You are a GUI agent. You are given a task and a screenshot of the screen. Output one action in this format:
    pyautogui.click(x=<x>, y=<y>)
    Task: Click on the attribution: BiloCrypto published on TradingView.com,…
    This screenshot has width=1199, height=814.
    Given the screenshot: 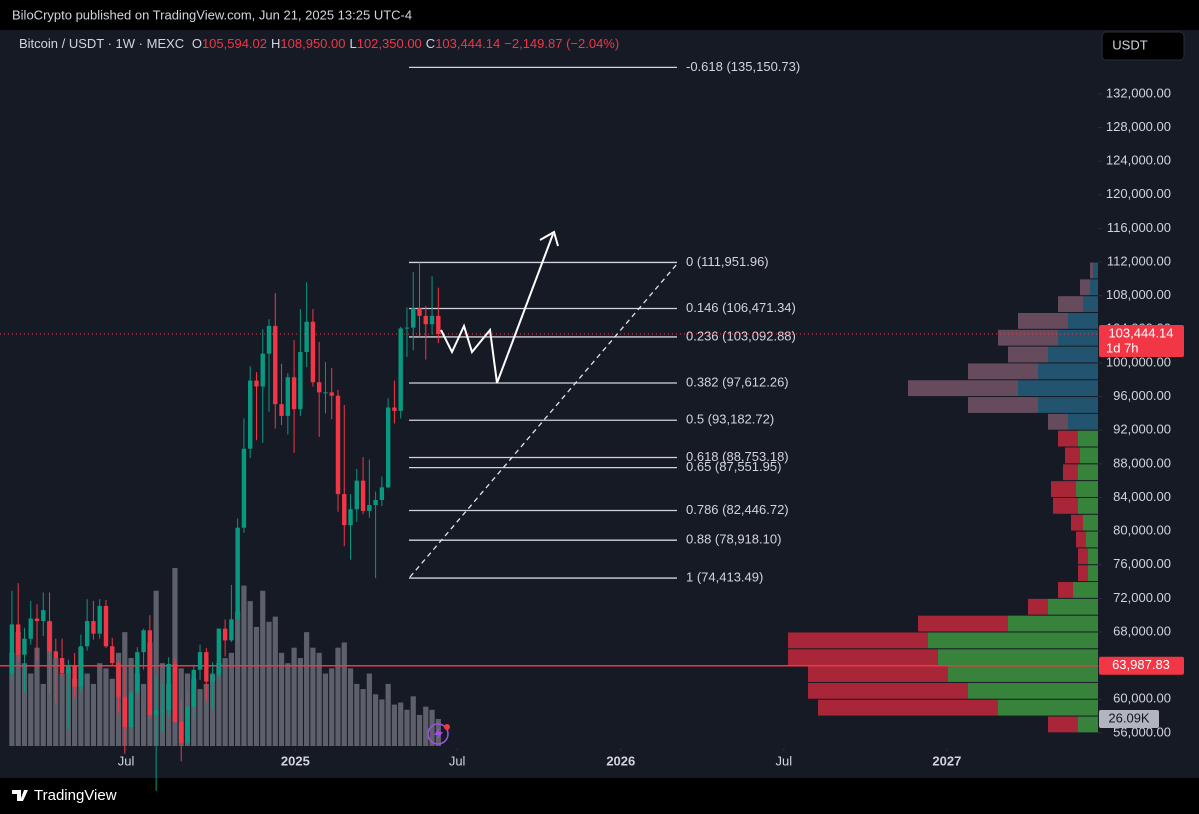 What is the action you would take?
    pyautogui.click(x=212, y=14)
    